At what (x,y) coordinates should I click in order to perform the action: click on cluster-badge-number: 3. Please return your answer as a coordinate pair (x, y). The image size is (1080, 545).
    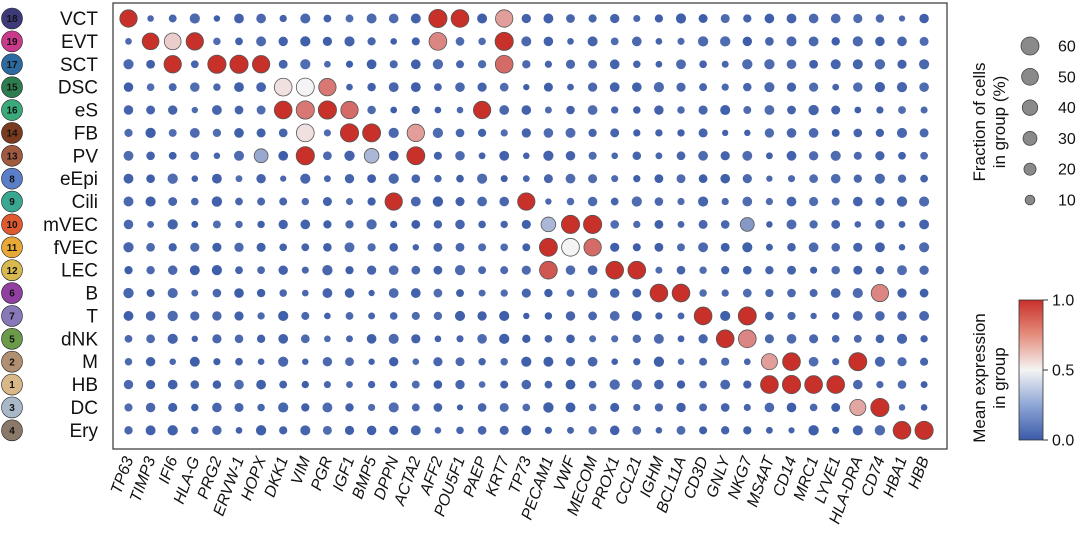
    Looking at the image, I should click on (12, 408).